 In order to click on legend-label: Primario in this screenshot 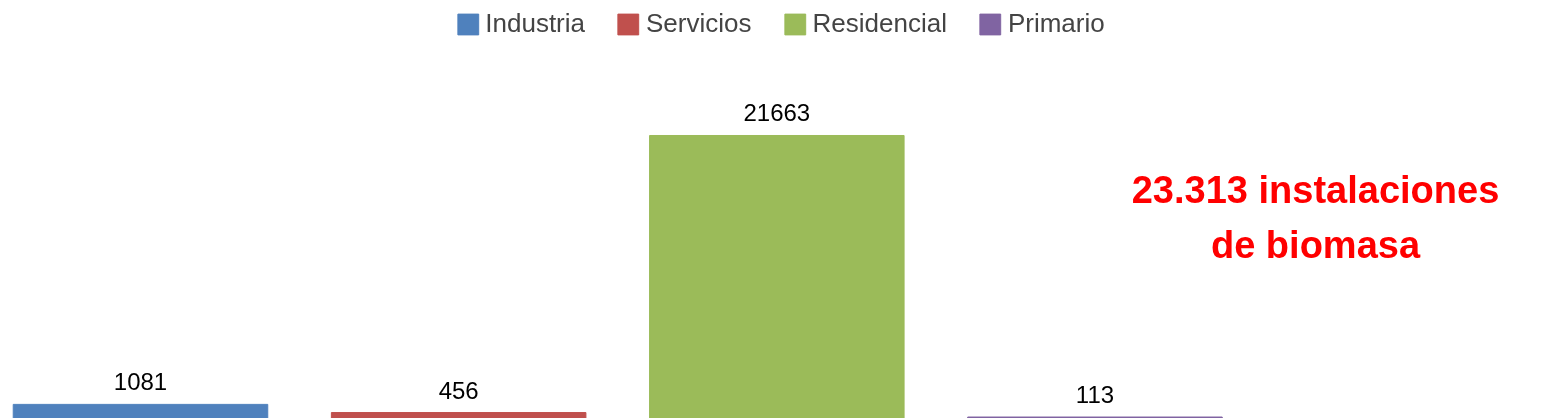, I will do `click(1056, 23)`.